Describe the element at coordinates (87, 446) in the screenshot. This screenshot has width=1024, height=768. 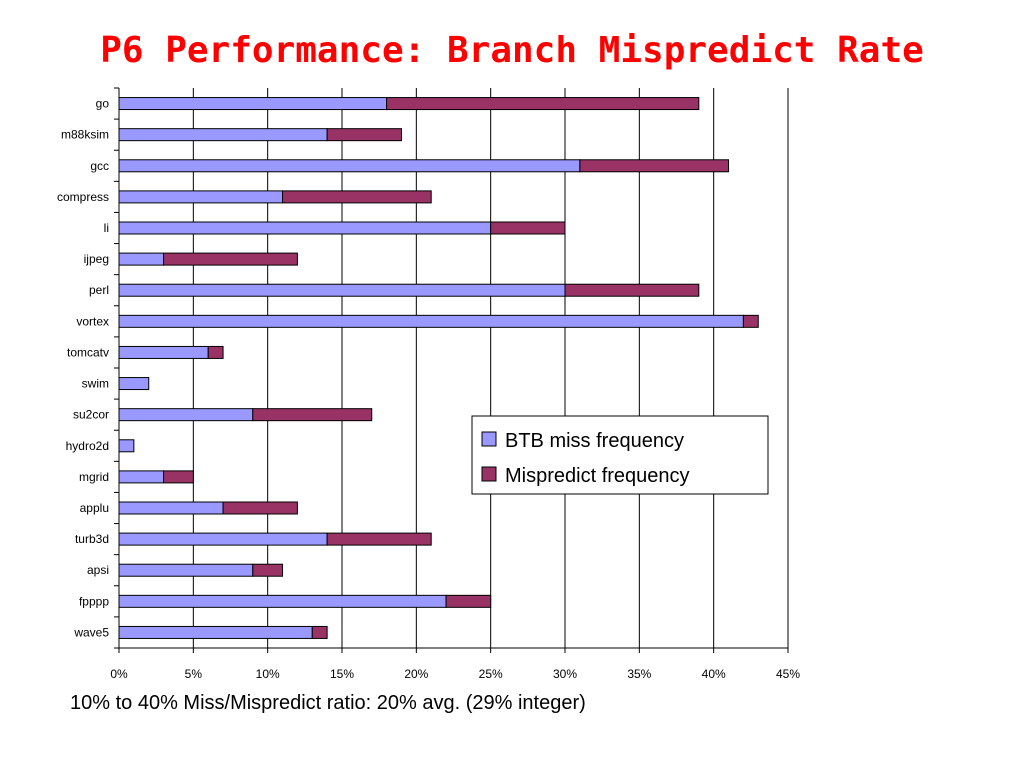
I see `category-label-hydro2d: hydro2d` at that location.